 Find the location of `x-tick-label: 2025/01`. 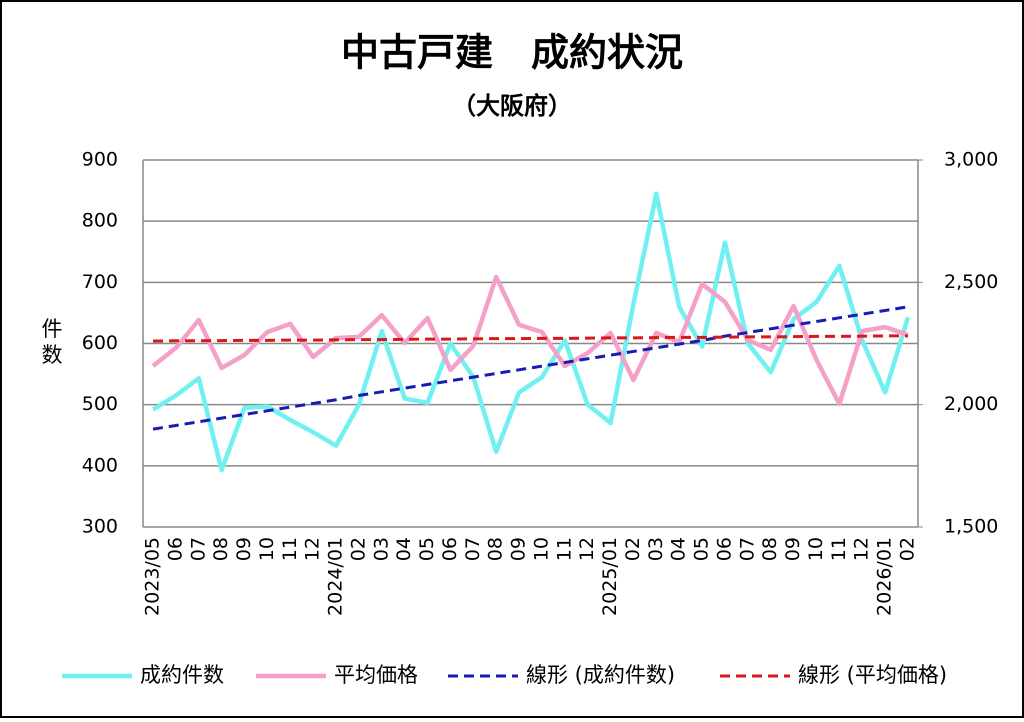

x-tick-label: 2025/01 is located at coordinates (610, 576).